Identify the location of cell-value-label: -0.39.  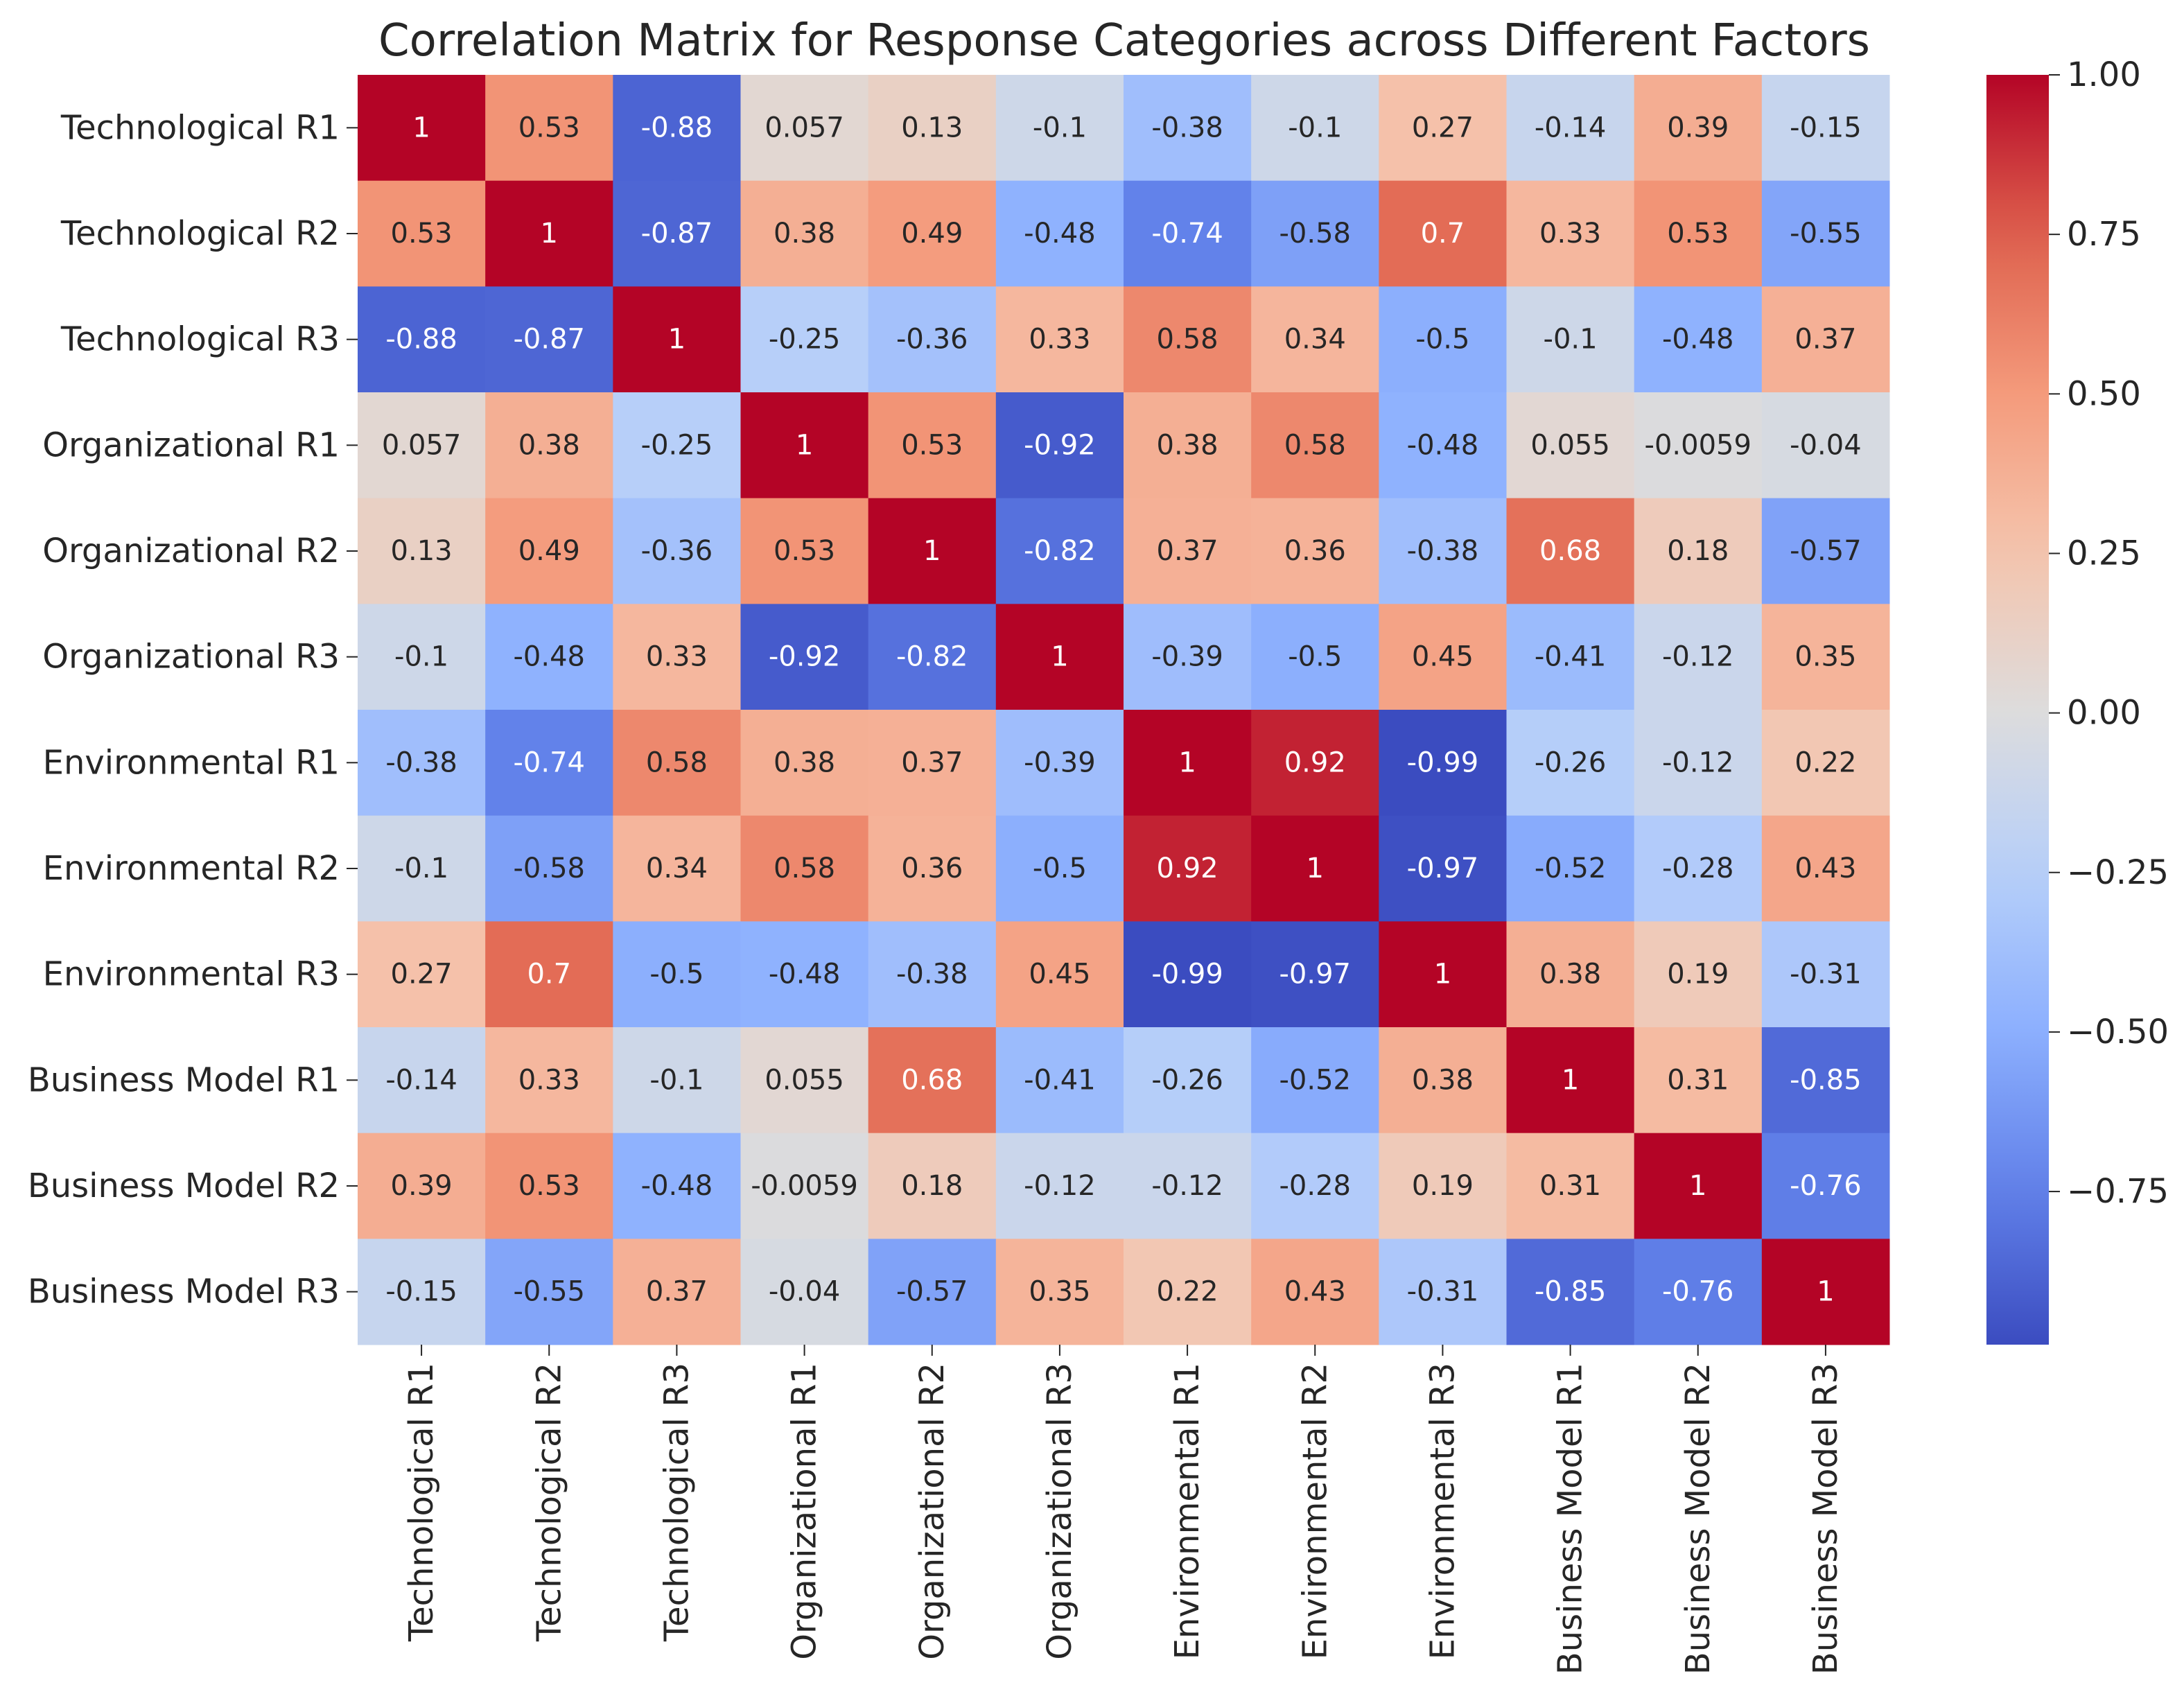
(1187, 657).